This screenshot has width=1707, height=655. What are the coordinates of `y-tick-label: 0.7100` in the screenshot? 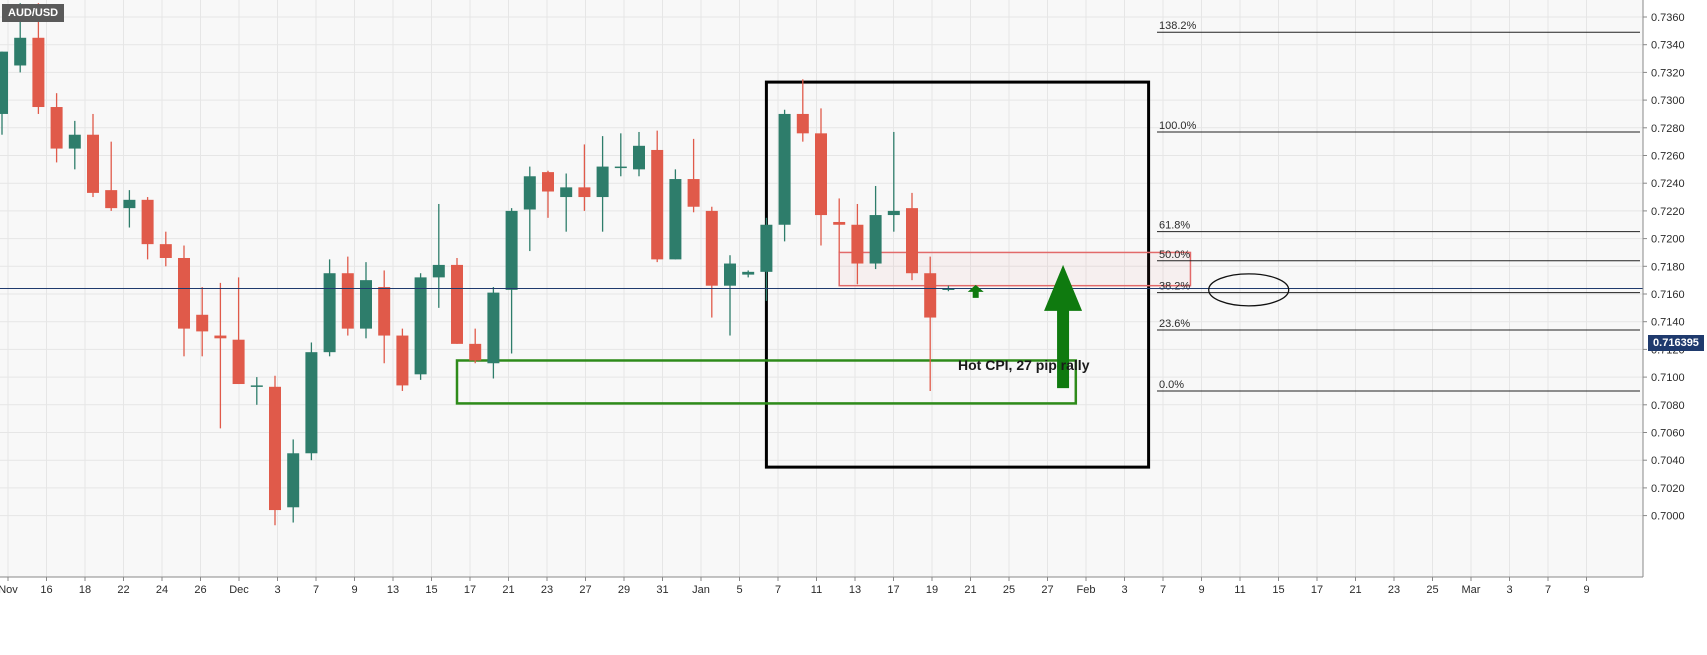 It's located at (1668, 378).